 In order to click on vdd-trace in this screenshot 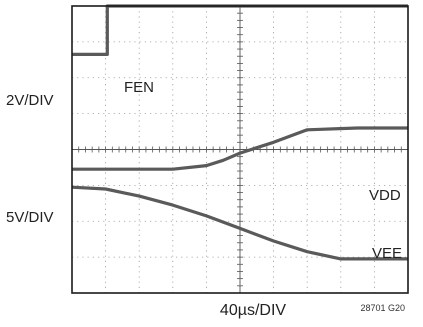, I will do `click(240, 148)`.